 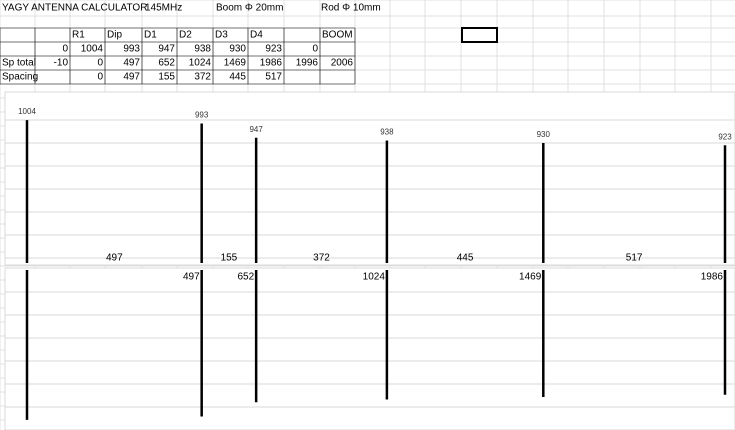 What do you see at coordinates (273, 49) in the screenshot?
I see `table-cell: 923` at bounding box center [273, 49].